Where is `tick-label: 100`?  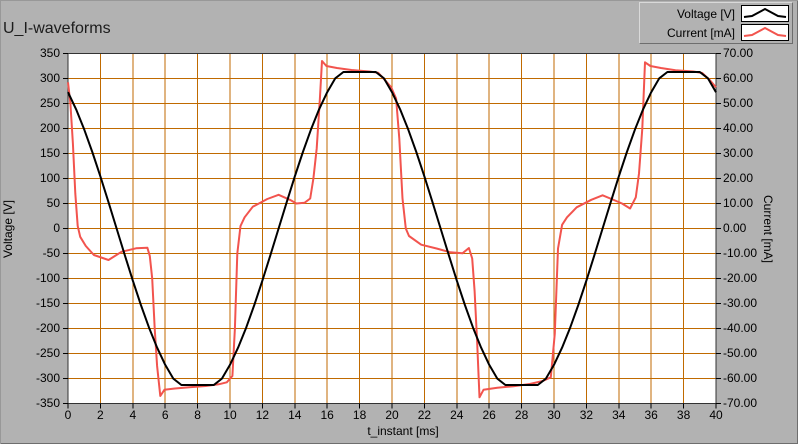 tick-label: 100 is located at coordinates (49, 177).